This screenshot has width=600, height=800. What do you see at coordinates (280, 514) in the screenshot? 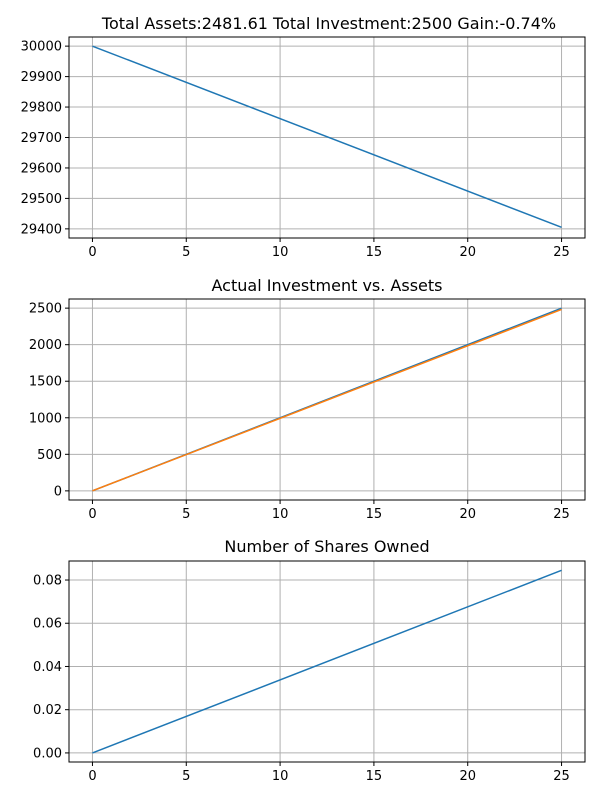
I see `x-tick-label-2-2: 10` at bounding box center [280, 514].